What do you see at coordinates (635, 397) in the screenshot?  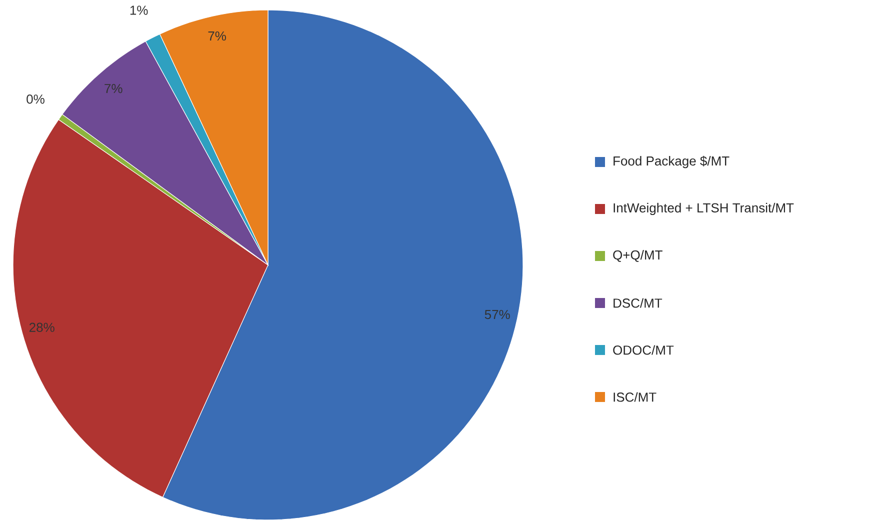 I see `legend-label: ISC/MT` at bounding box center [635, 397].